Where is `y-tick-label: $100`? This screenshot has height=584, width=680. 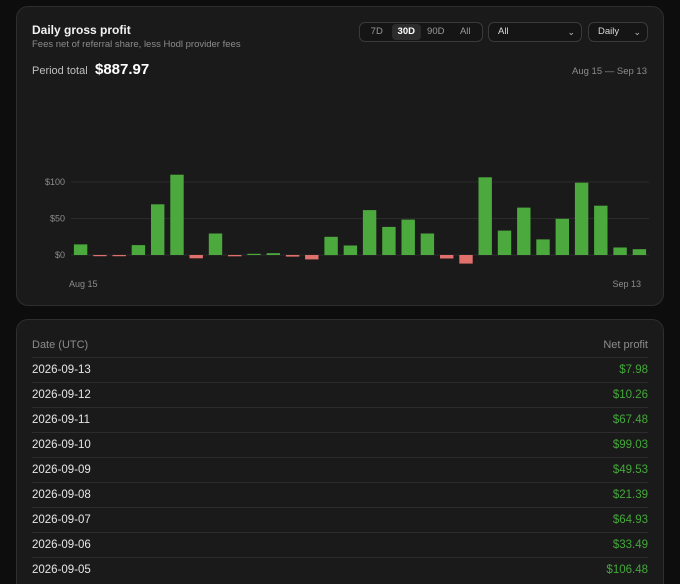 y-tick-label: $100 is located at coordinates (55, 182).